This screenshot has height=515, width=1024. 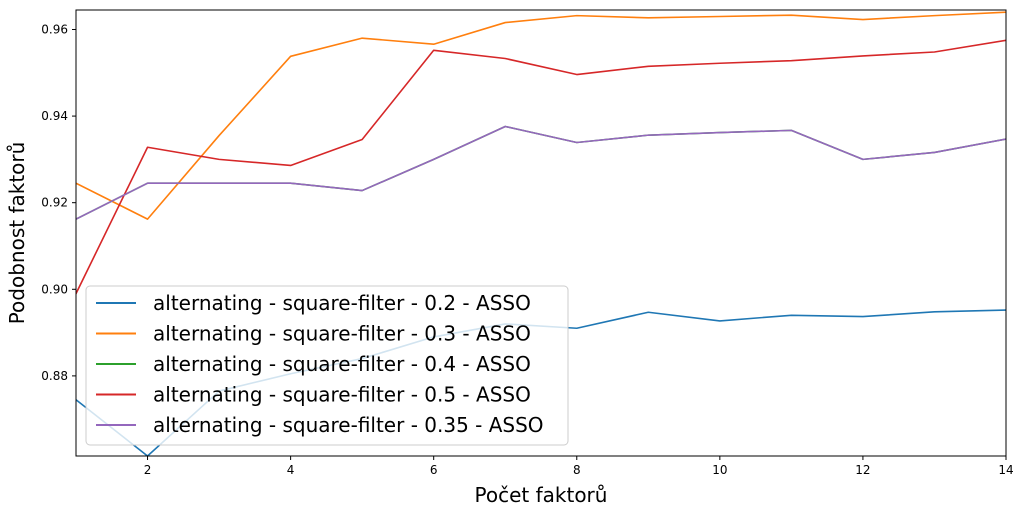 I want to click on x-tick-label: 4, so click(x=291, y=470).